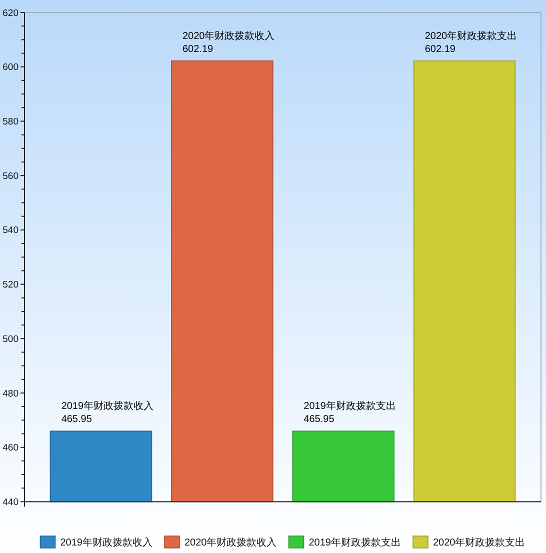  Describe the element at coordinates (471, 36) in the screenshot. I see `text: 2020年财政拨款支出` at that location.